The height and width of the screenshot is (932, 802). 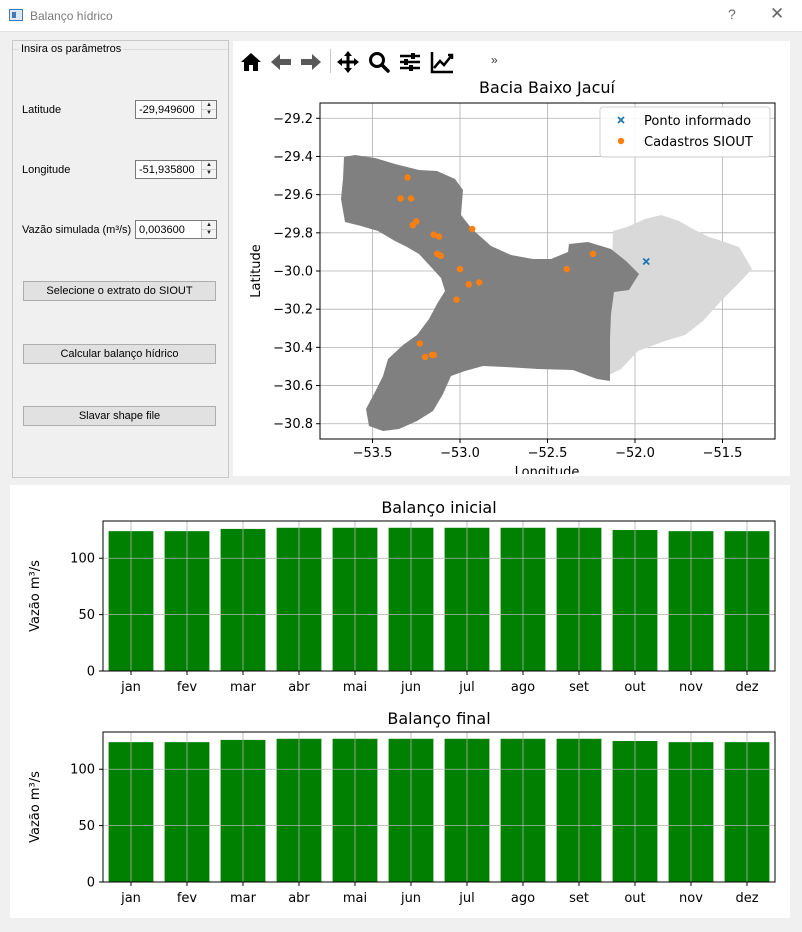 What do you see at coordinates (162, 230) in the screenshot?
I see `flow-value: 0,003600` at bounding box center [162, 230].